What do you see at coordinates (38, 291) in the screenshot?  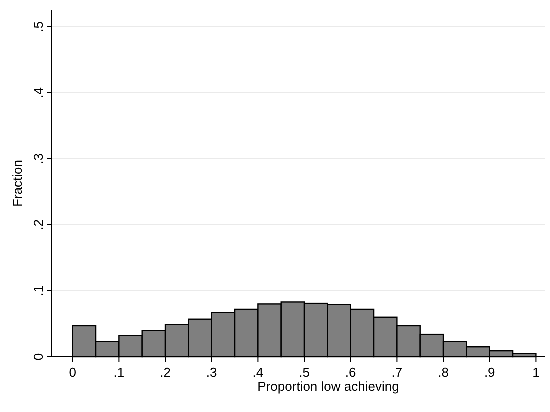 I see `y-tick-label: .1` at bounding box center [38, 291].